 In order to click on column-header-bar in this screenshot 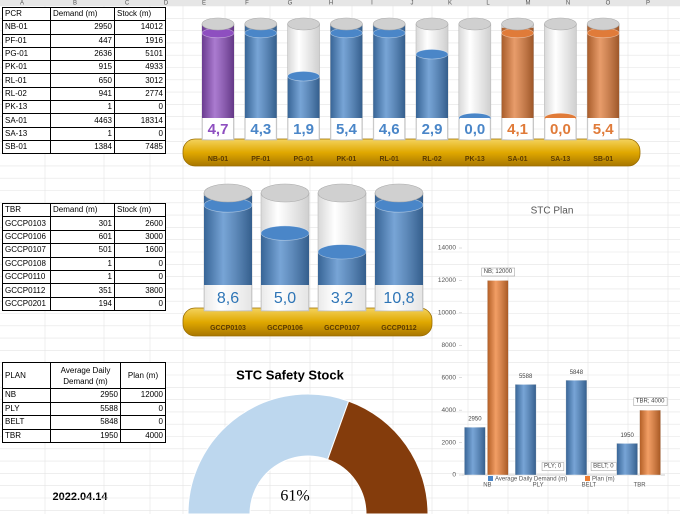, I will do `click(340, 3)`.